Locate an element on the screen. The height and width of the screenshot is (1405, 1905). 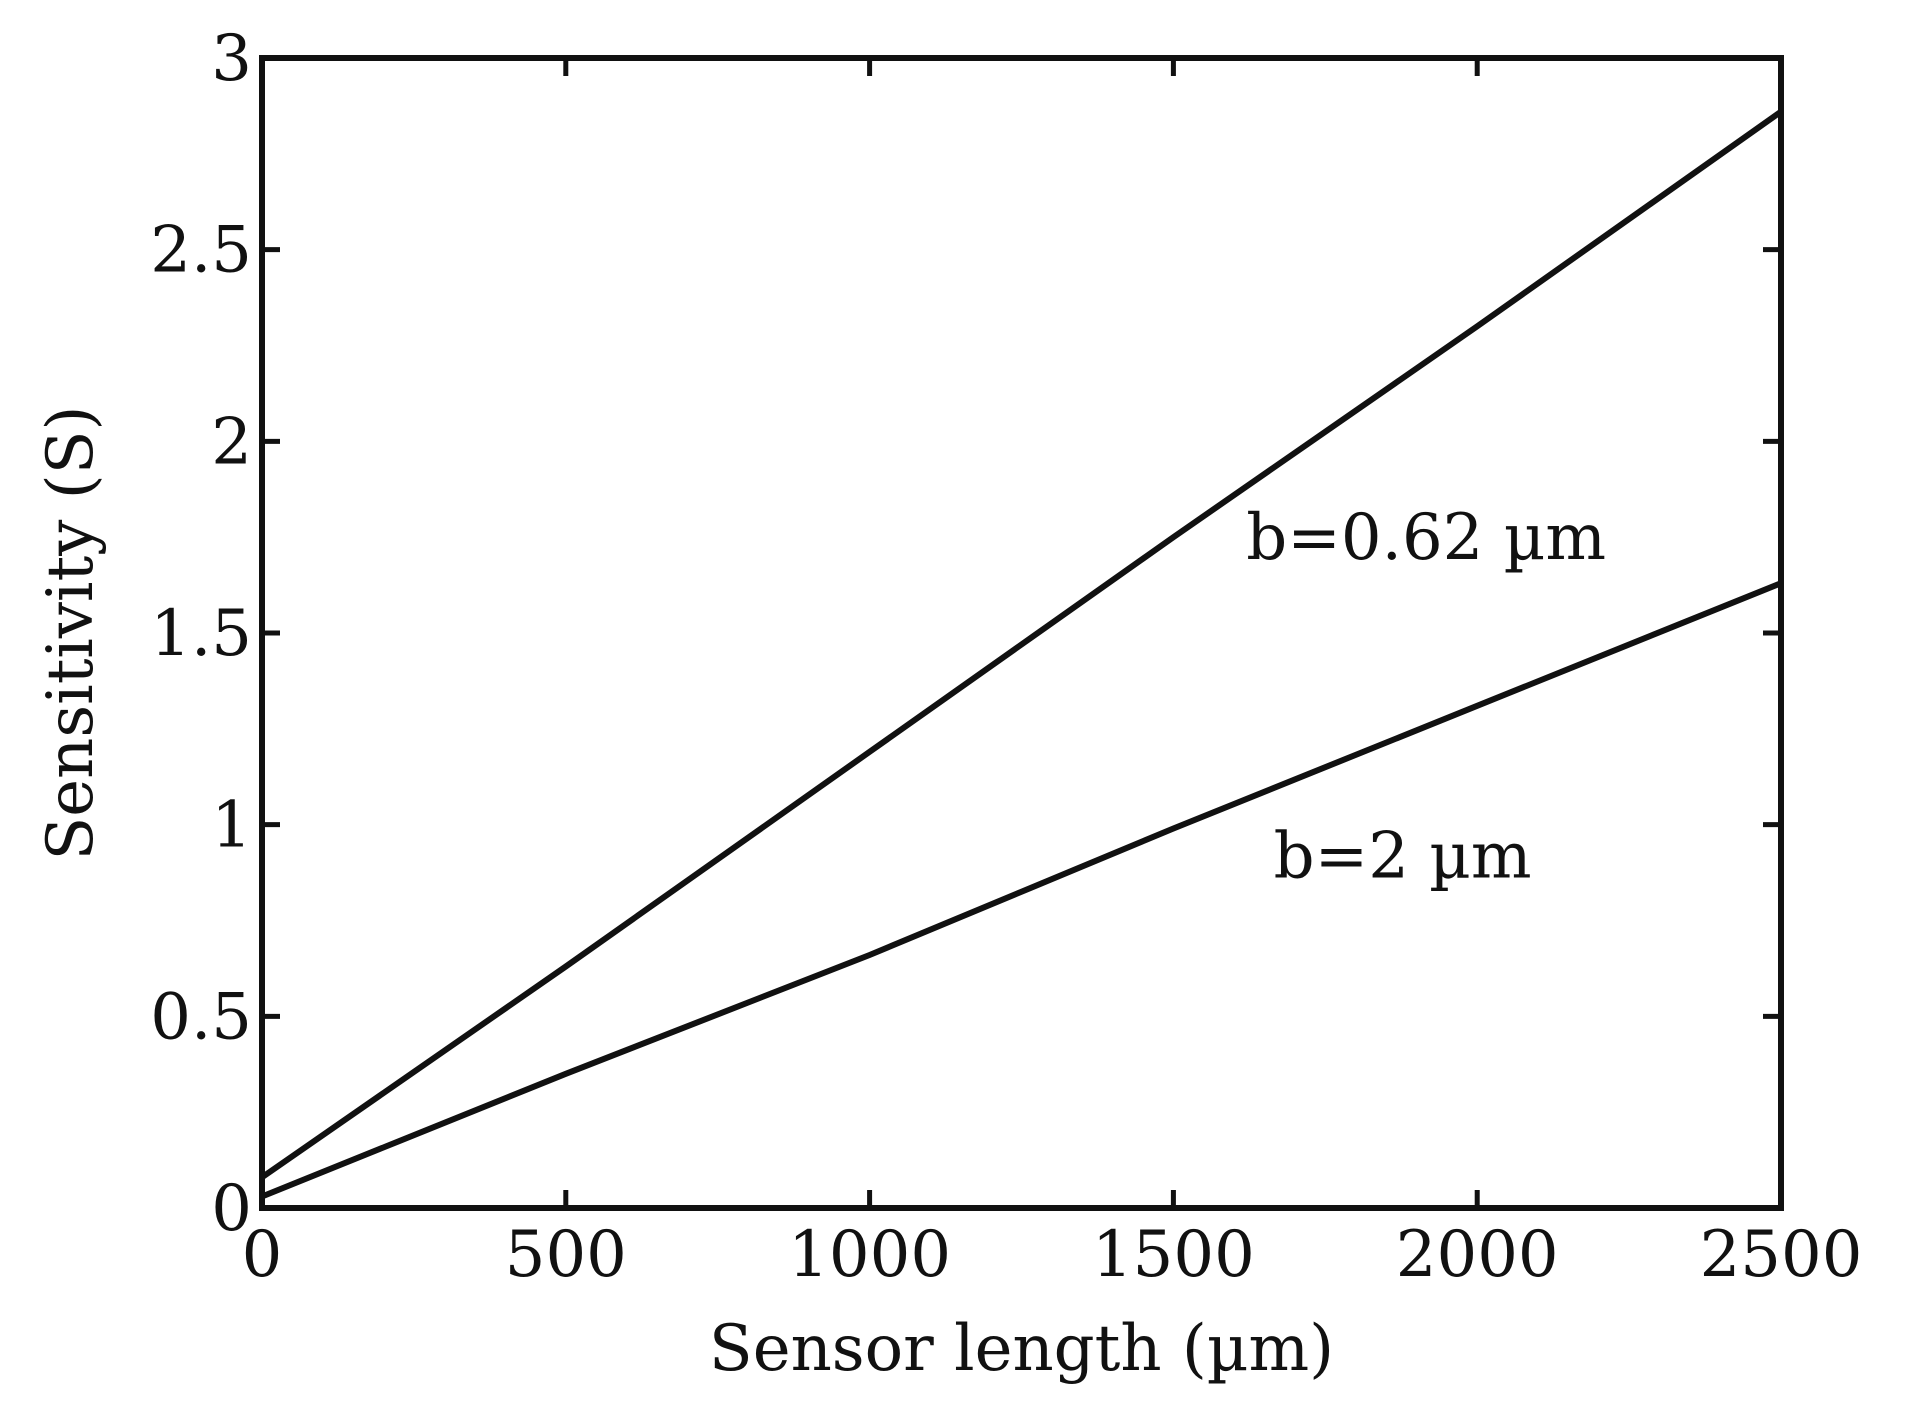
y-axis-title: Sensitivity (S) is located at coordinates (71, 632).